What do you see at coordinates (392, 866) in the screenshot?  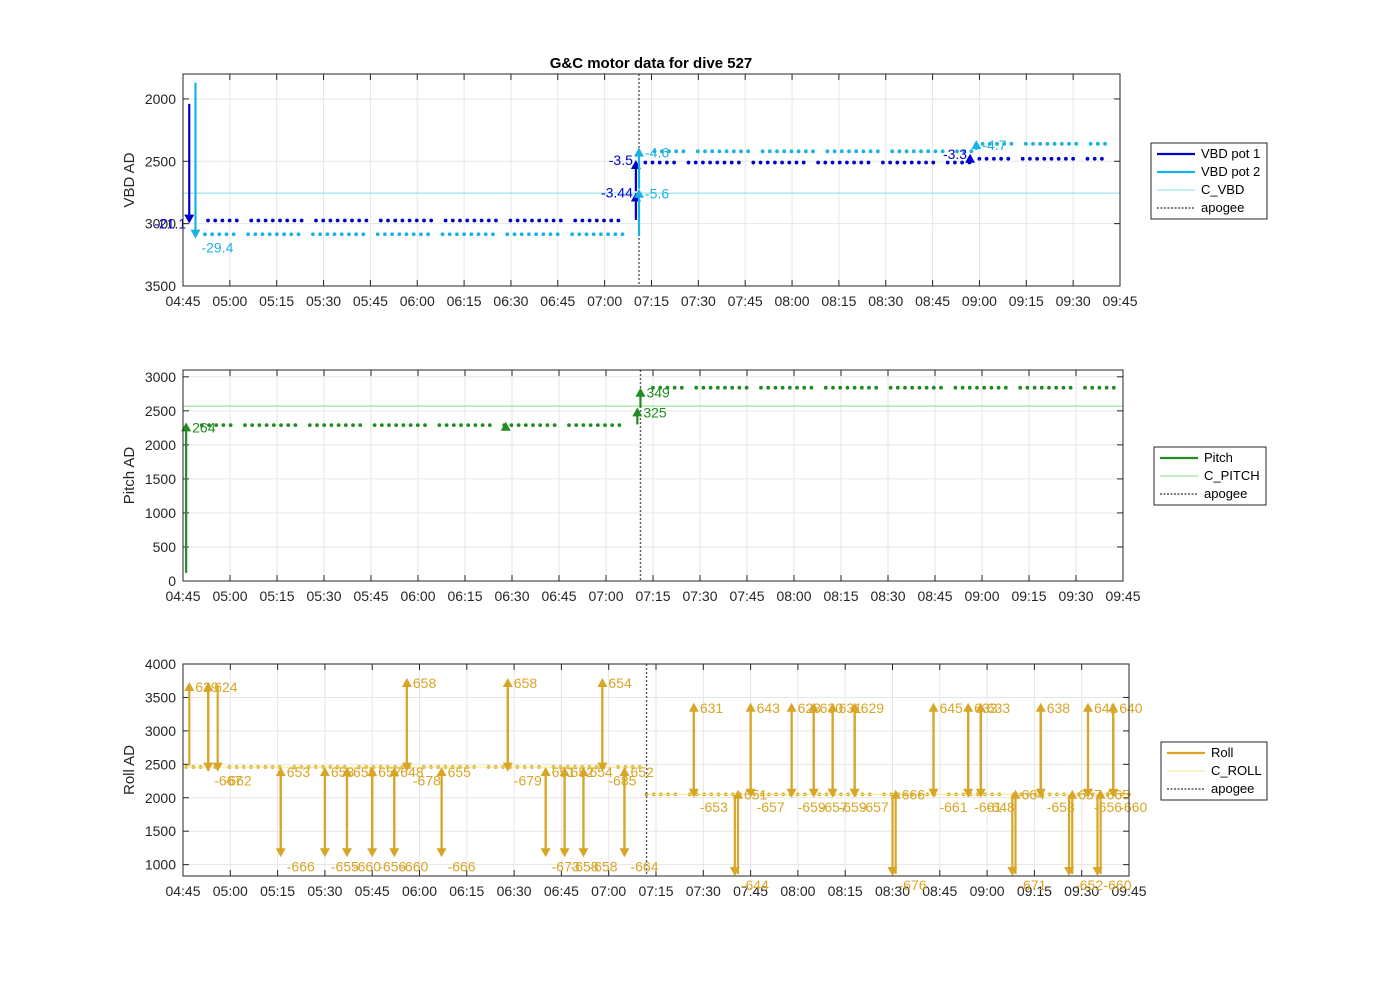 I see `move-label: -656` at bounding box center [392, 866].